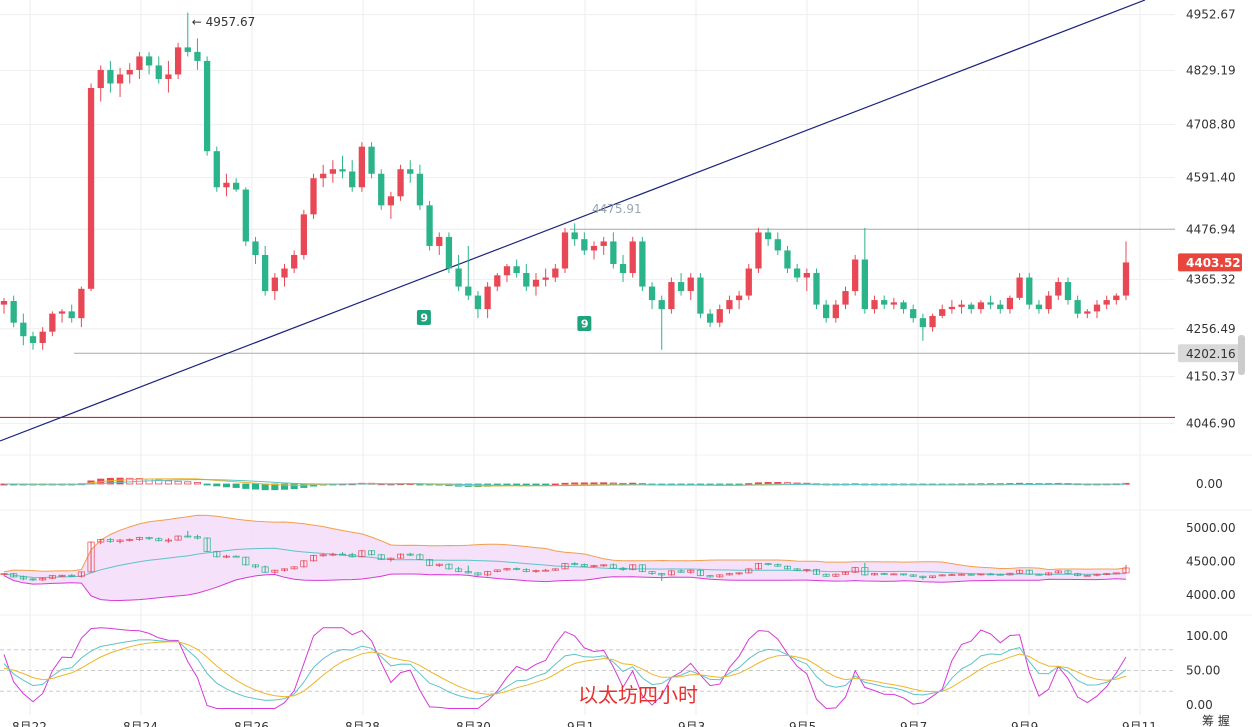 This screenshot has width=1252, height=727. Describe the element at coordinates (1211, 280) in the screenshot. I see `price-tick-label: 4365.32` at that location.